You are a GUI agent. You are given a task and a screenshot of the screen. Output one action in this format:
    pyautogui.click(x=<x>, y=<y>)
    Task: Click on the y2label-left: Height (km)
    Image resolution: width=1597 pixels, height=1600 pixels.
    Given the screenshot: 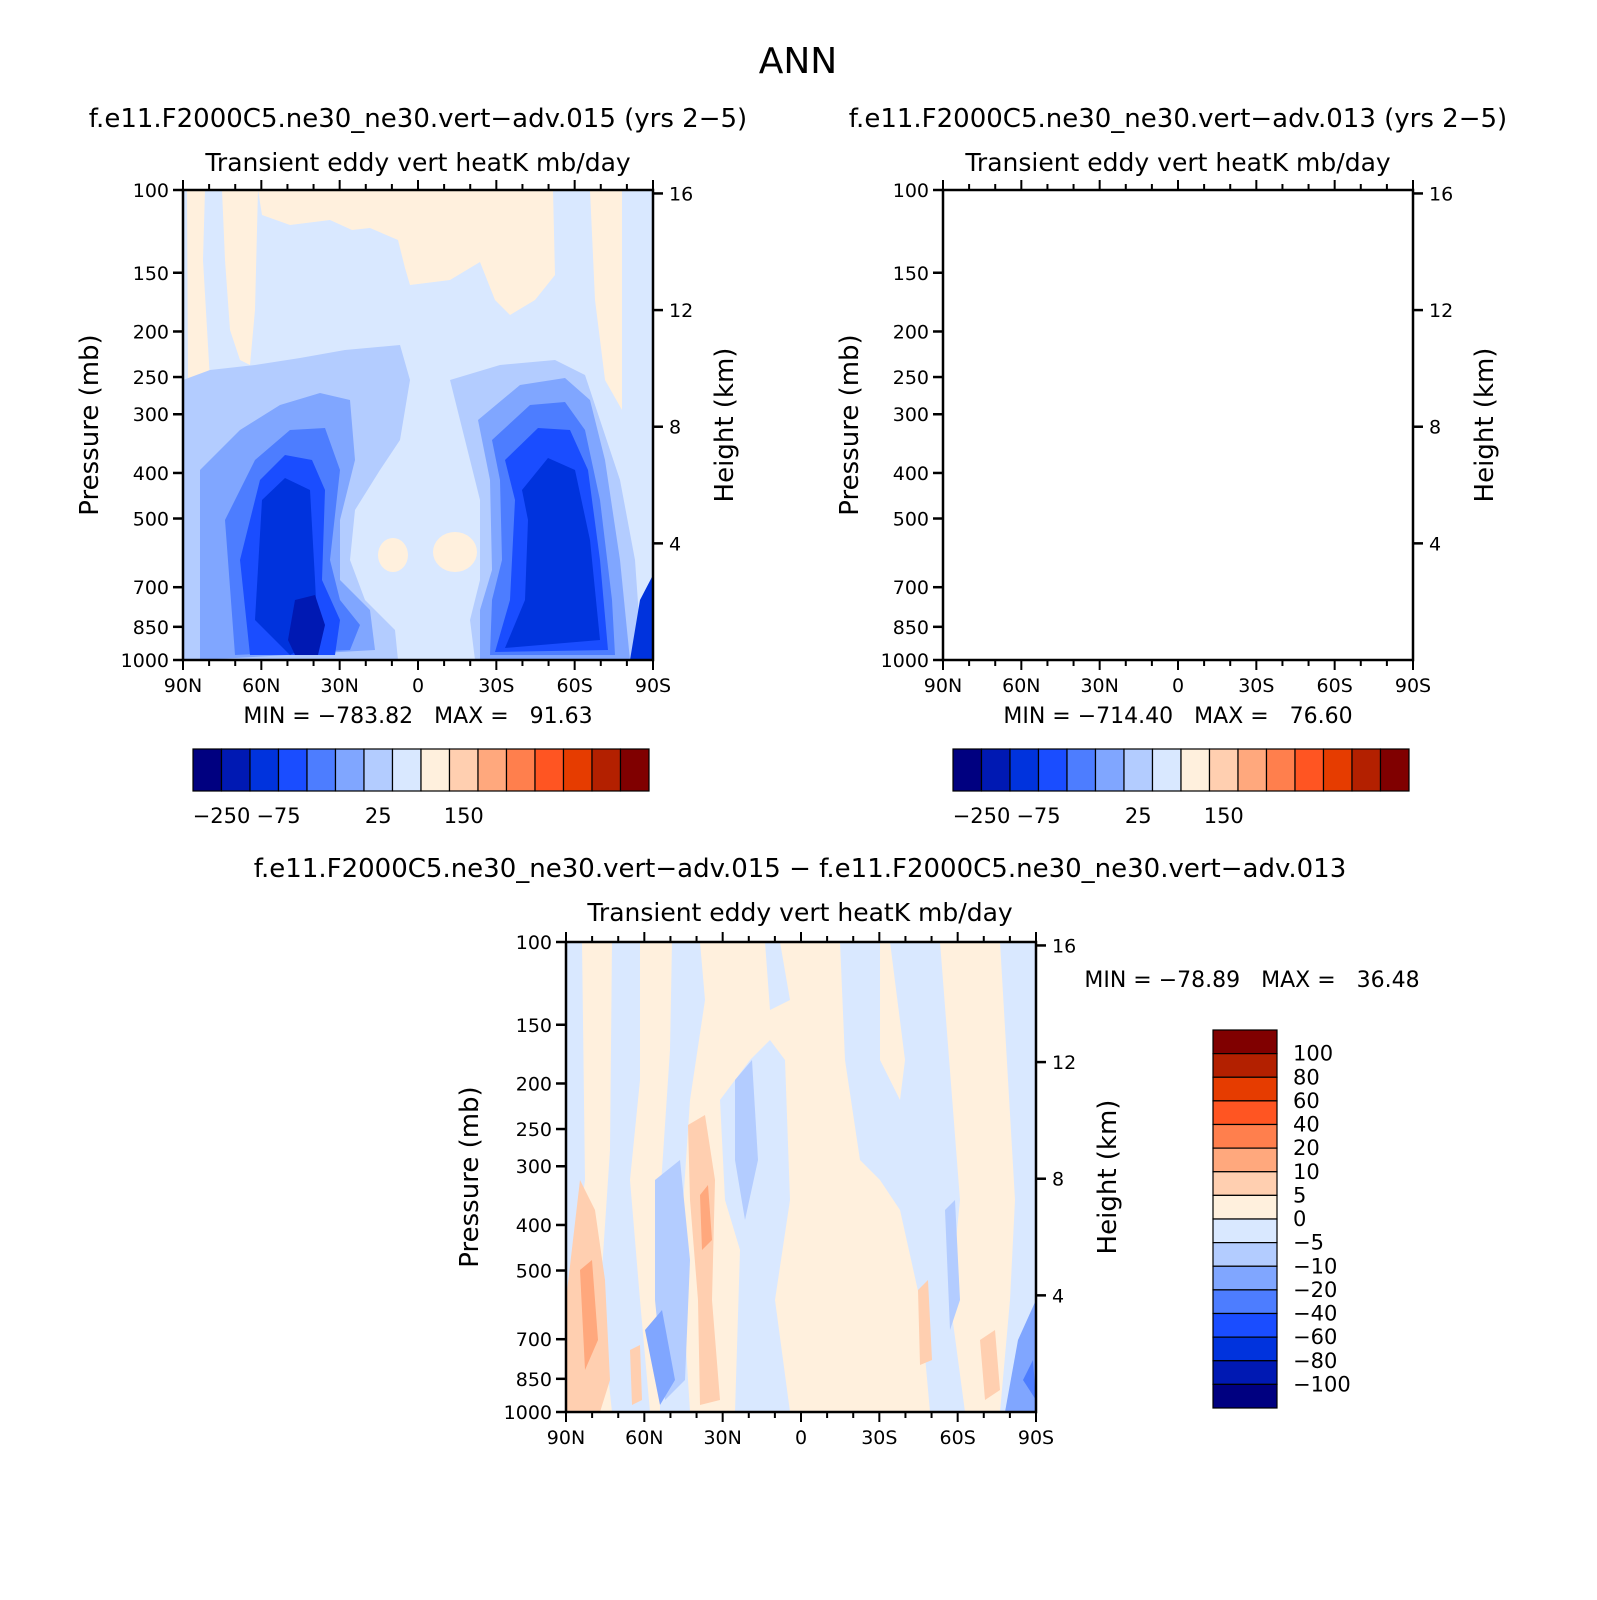 What is the action you would take?
    pyautogui.click(x=725, y=425)
    